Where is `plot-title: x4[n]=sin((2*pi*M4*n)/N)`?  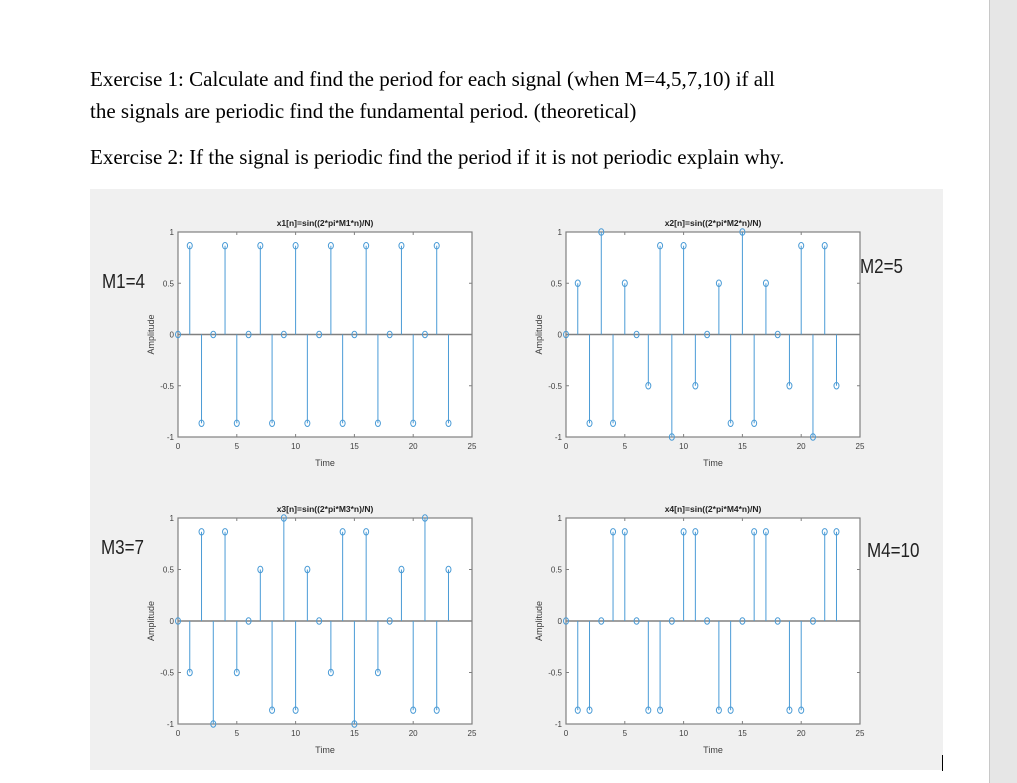 plot-title: x4[n]=sin((2*pi*M4*n)/N) is located at coordinates (713, 509).